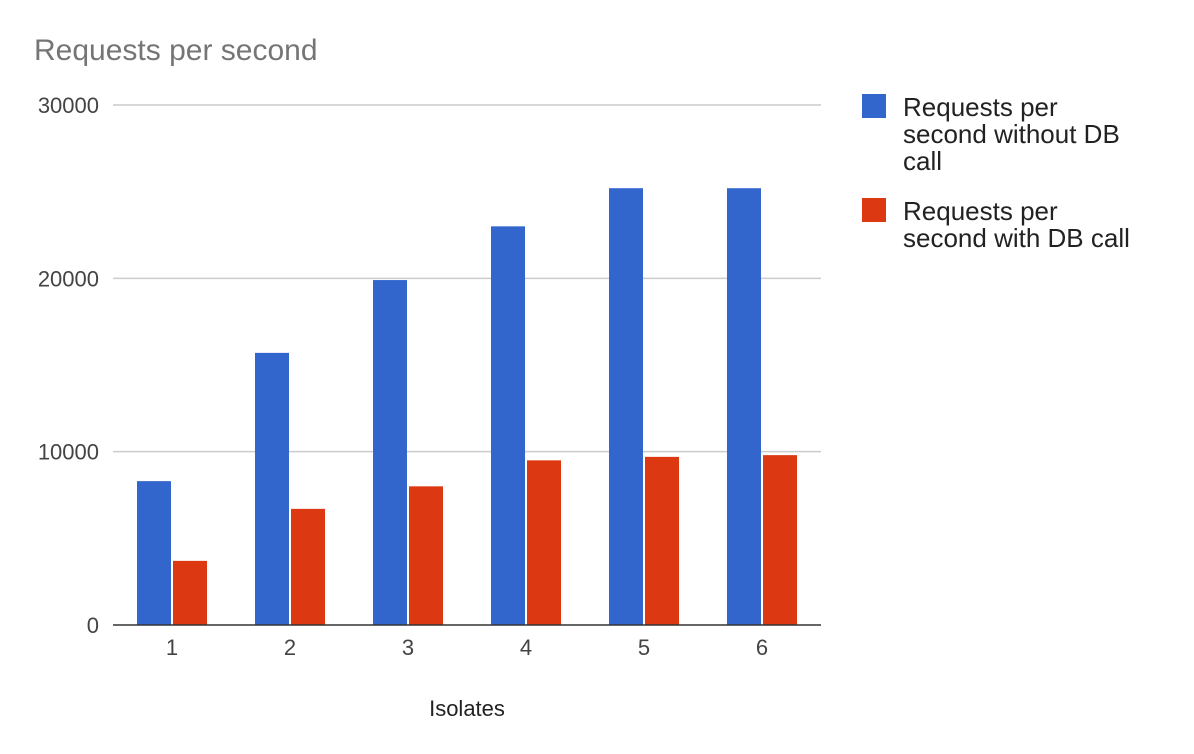 The image size is (1194, 754). Describe the element at coordinates (762, 647) in the screenshot. I see `x-tick-label: 6` at that location.